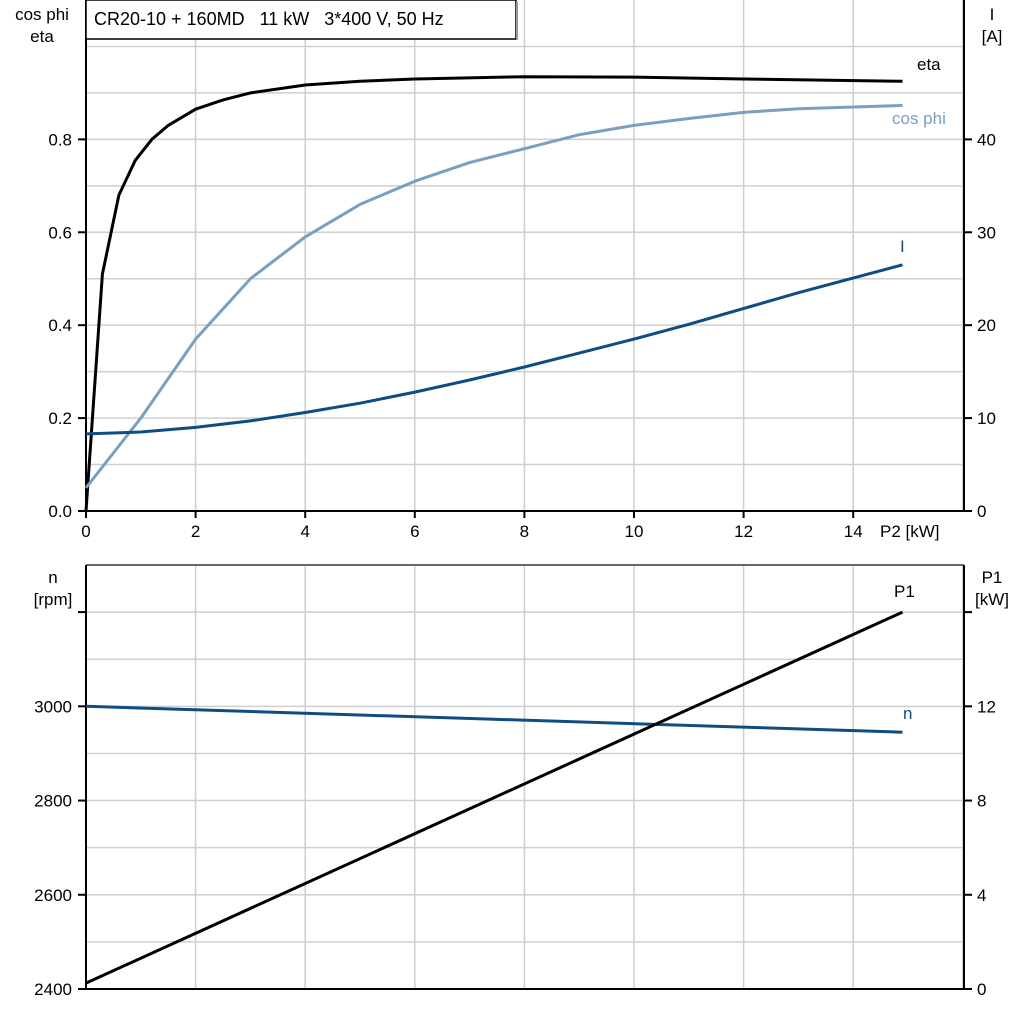  I want to click on y-left-axis-label: eta, so click(42, 36).